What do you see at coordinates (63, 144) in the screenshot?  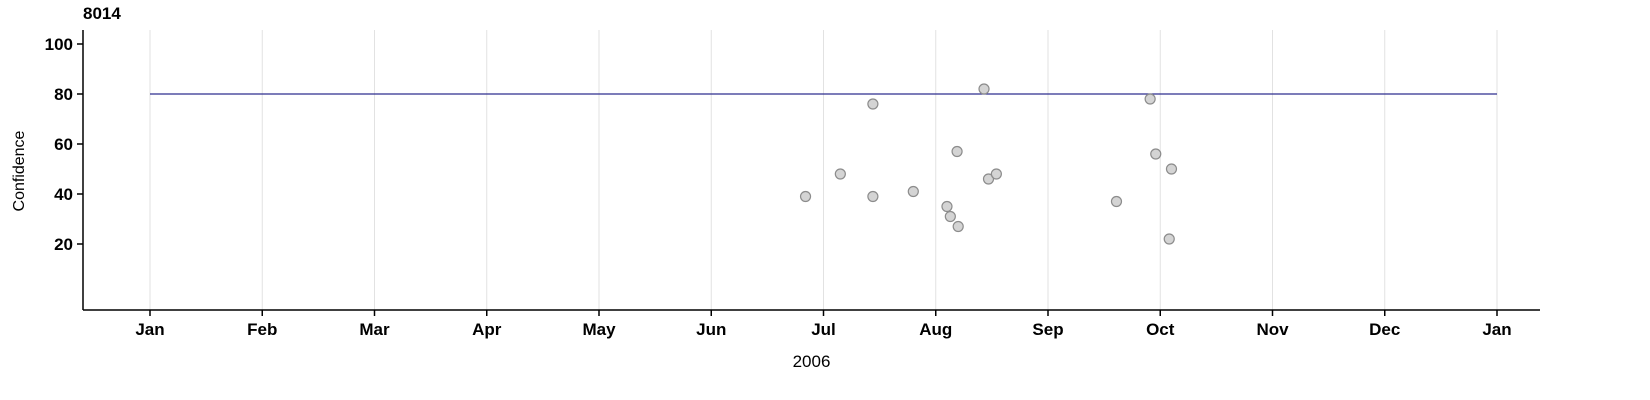 I see `y-tick-label: 60` at bounding box center [63, 144].